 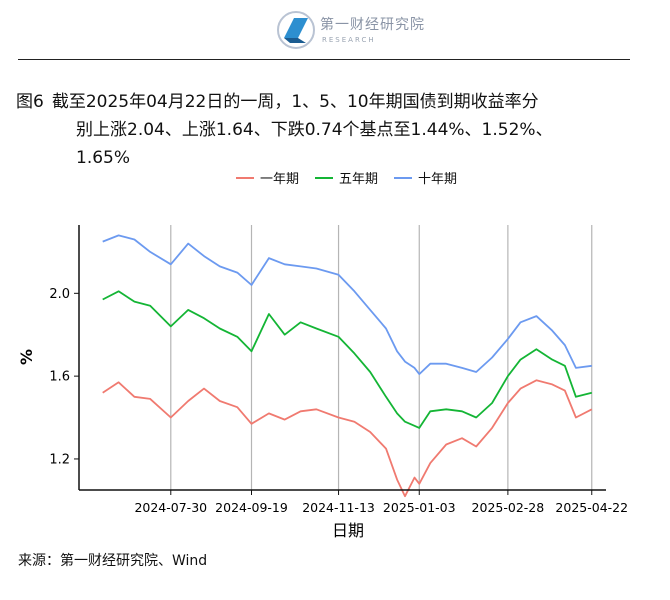 What do you see at coordinates (403, 177) in the screenshot?
I see `legend-swatch-ten-year` at bounding box center [403, 177].